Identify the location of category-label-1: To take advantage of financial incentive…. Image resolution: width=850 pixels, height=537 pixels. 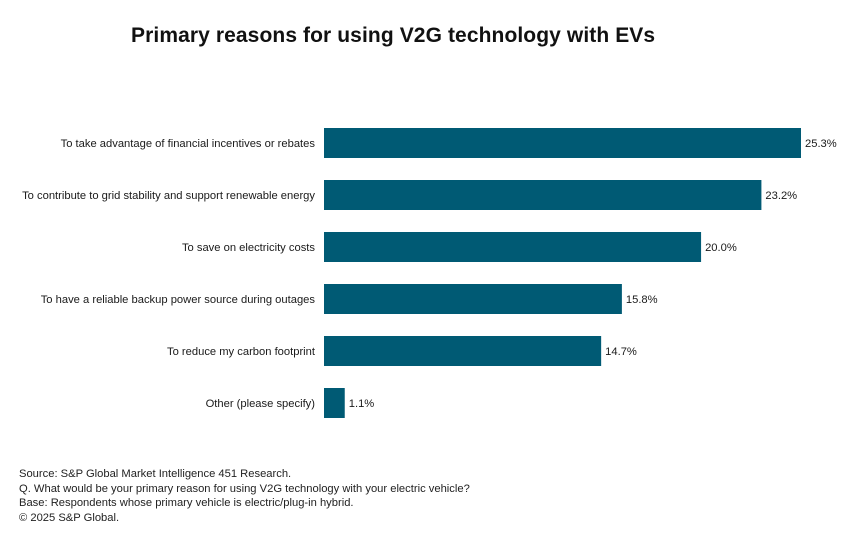
(188, 144).